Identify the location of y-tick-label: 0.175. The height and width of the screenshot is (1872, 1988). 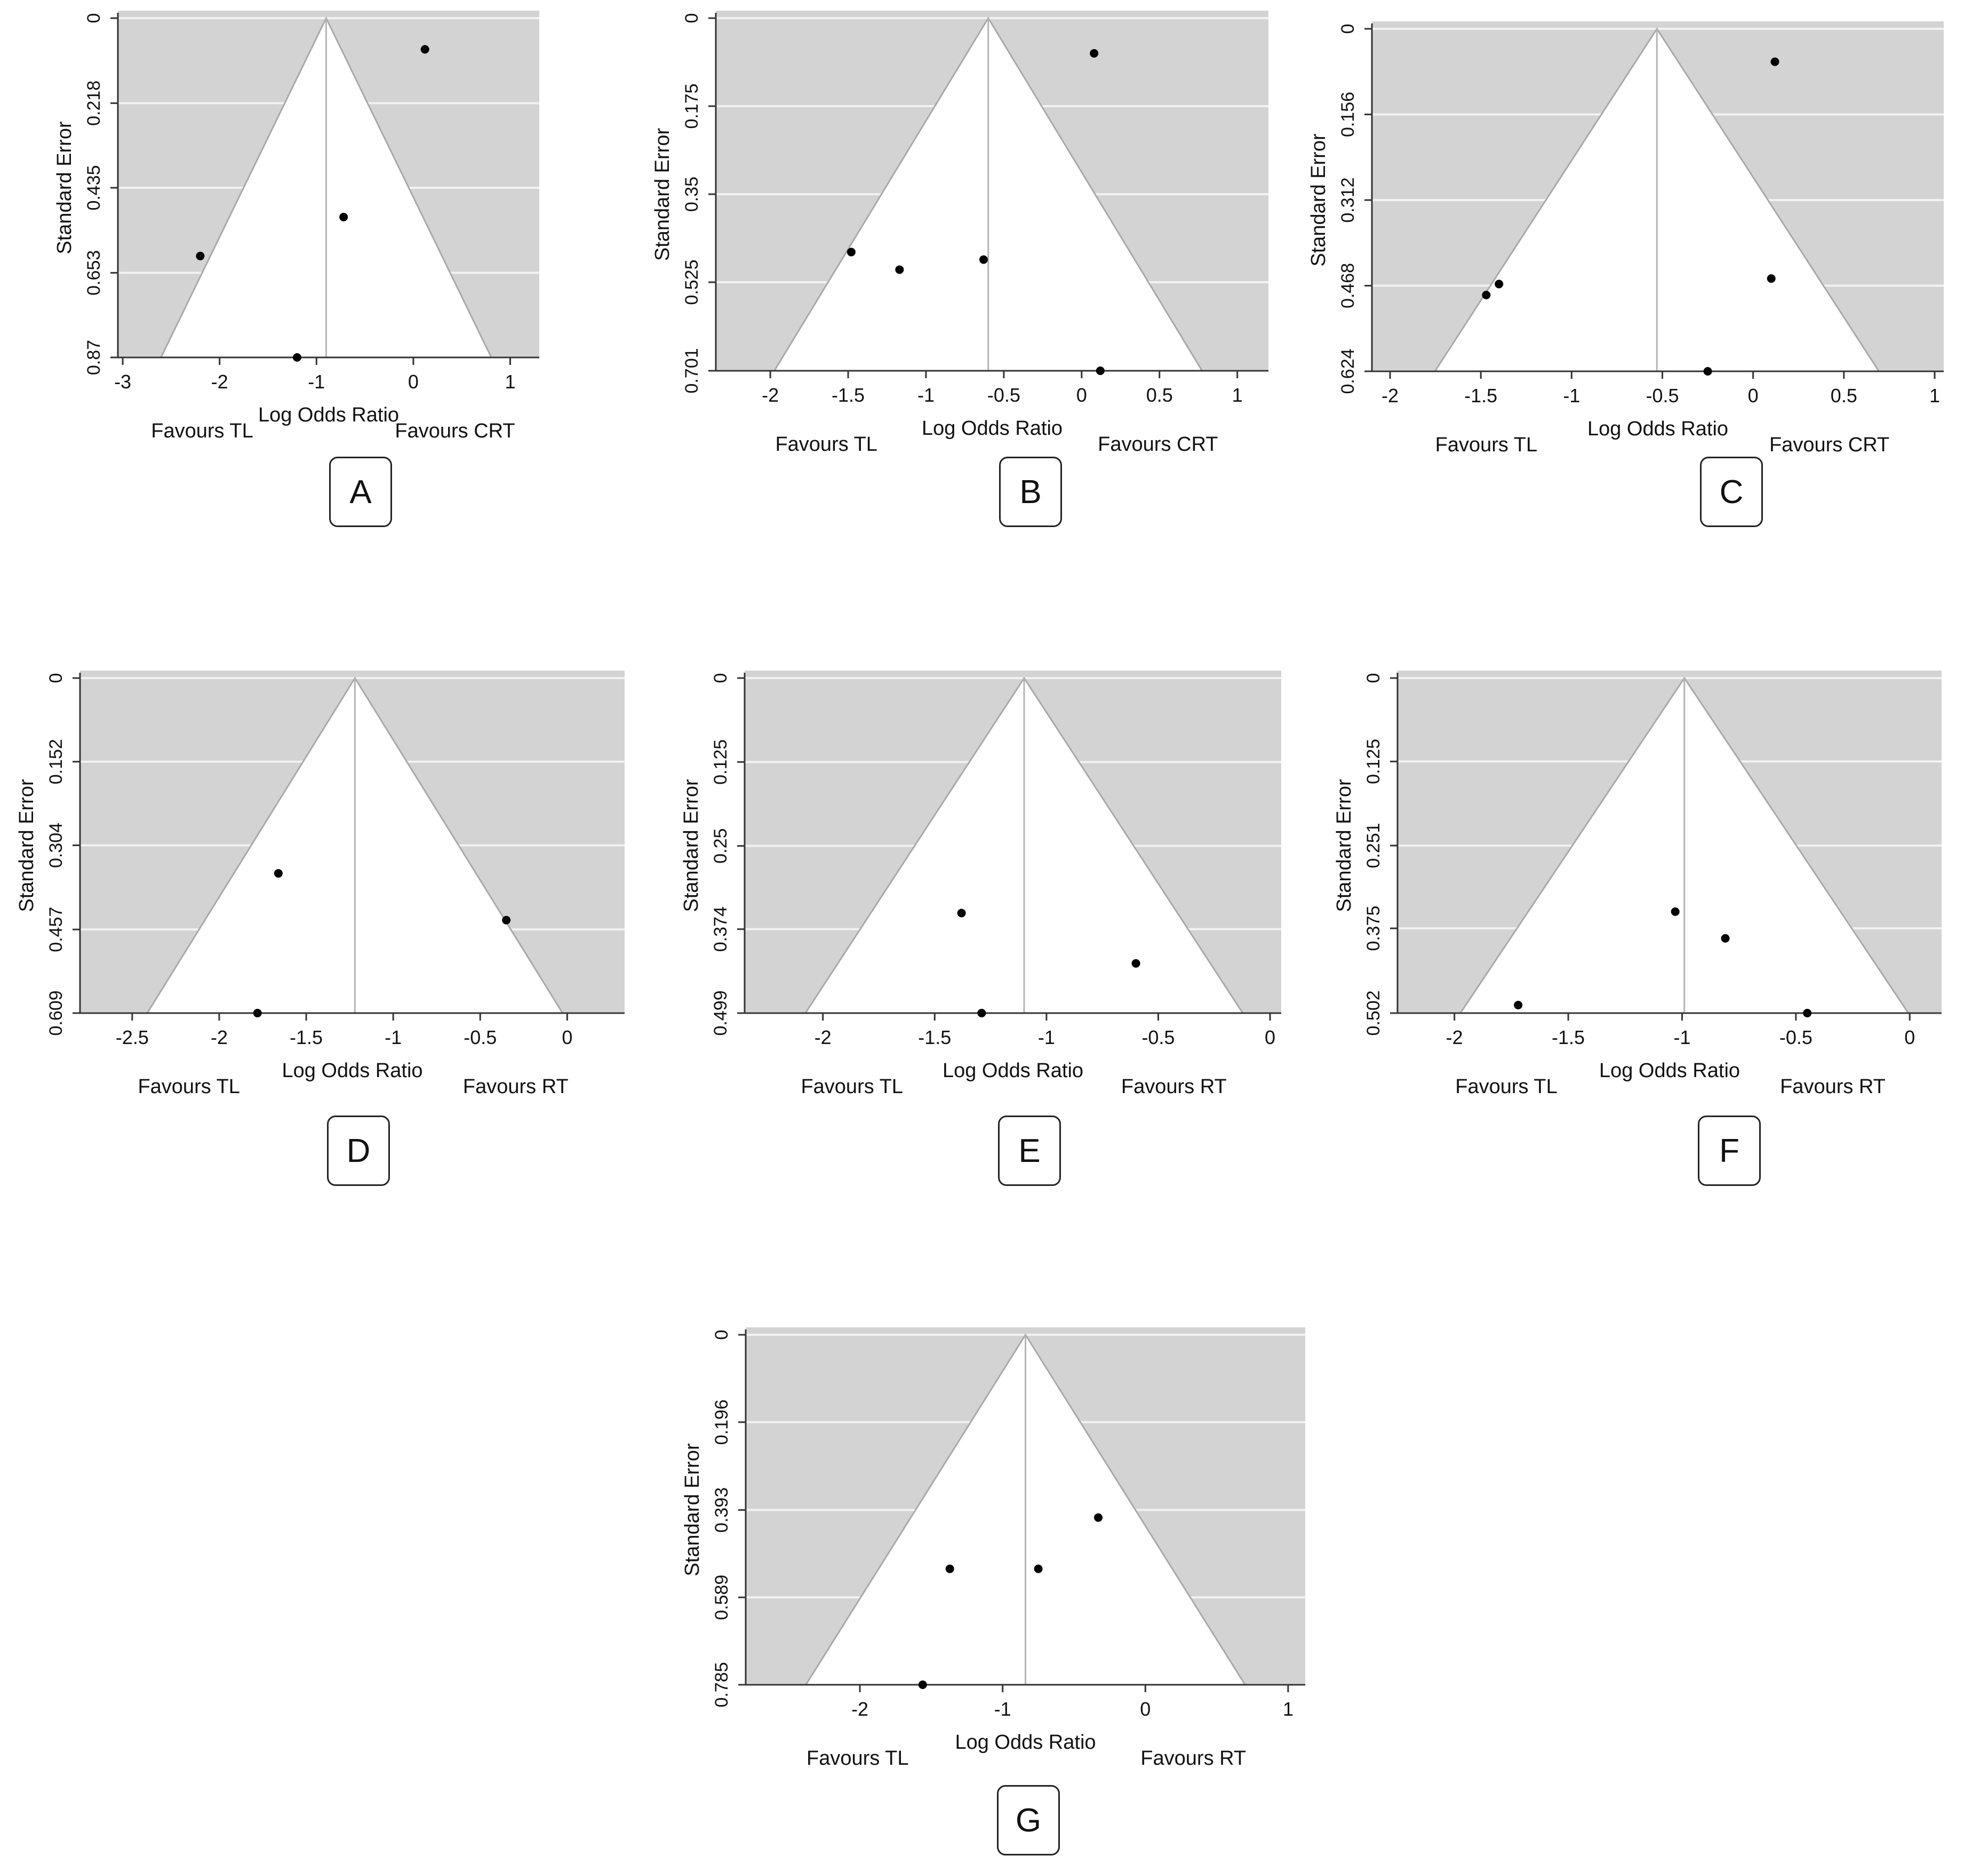
(692, 106).